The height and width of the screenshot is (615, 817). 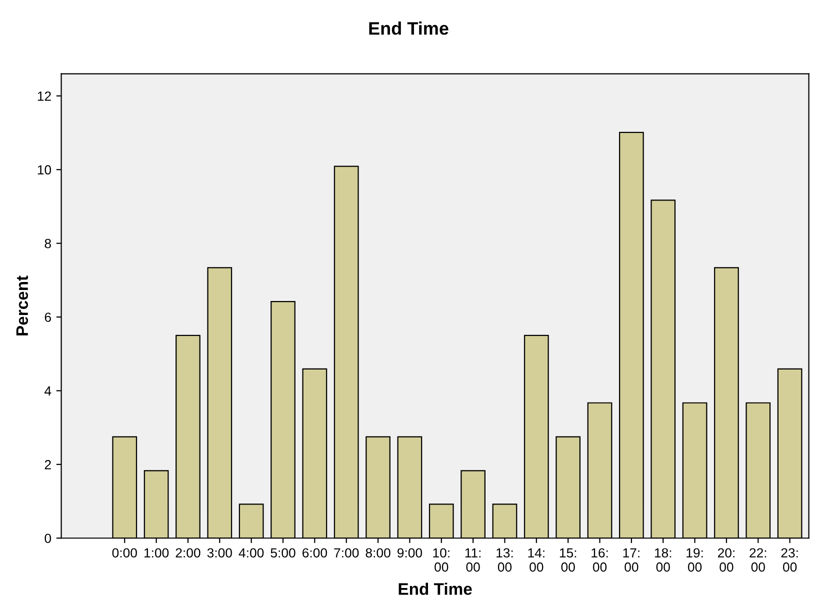 I want to click on x-tick-label: 3:00, so click(x=219, y=553).